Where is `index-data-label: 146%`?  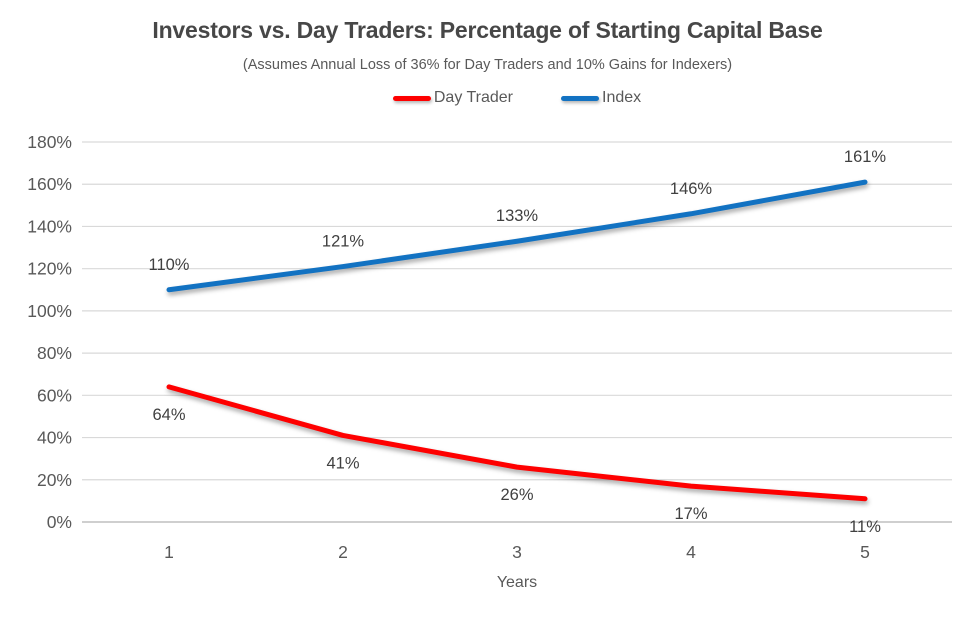
index-data-label: 146% is located at coordinates (691, 189).